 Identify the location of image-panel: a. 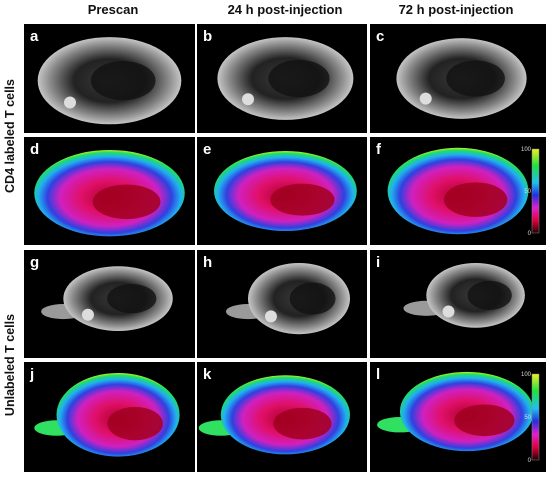
(109, 78).